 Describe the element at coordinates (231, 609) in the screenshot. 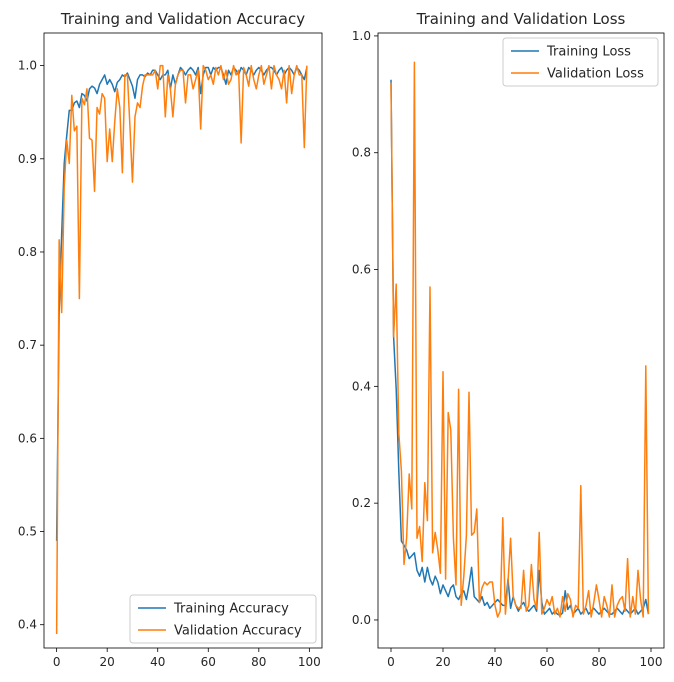

I see `legend-label: Training Accuracy` at that location.